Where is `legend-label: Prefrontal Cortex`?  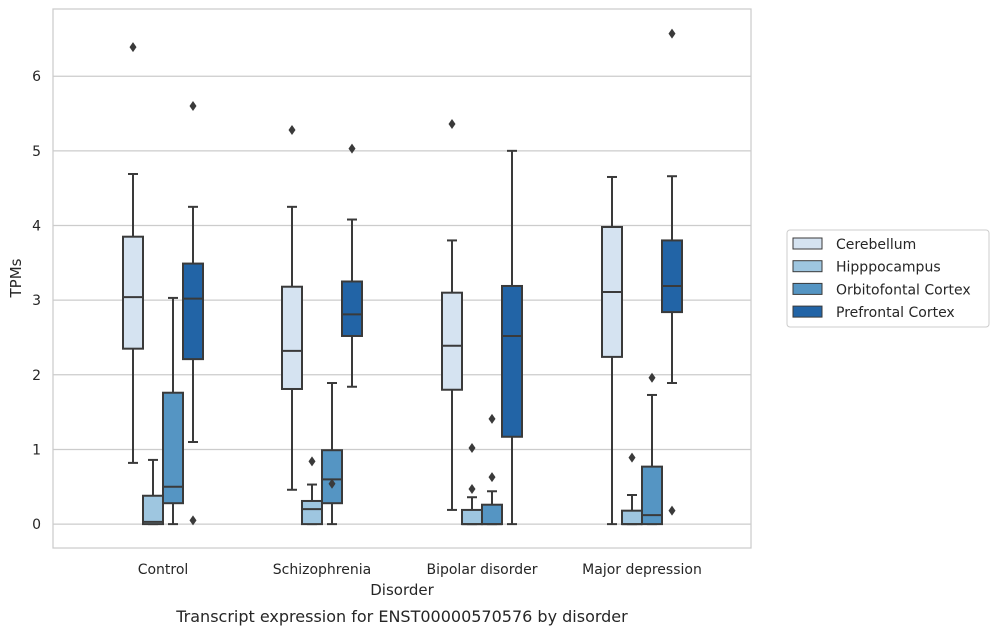 legend-label: Prefrontal Cortex is located at coordinates (895, 313).